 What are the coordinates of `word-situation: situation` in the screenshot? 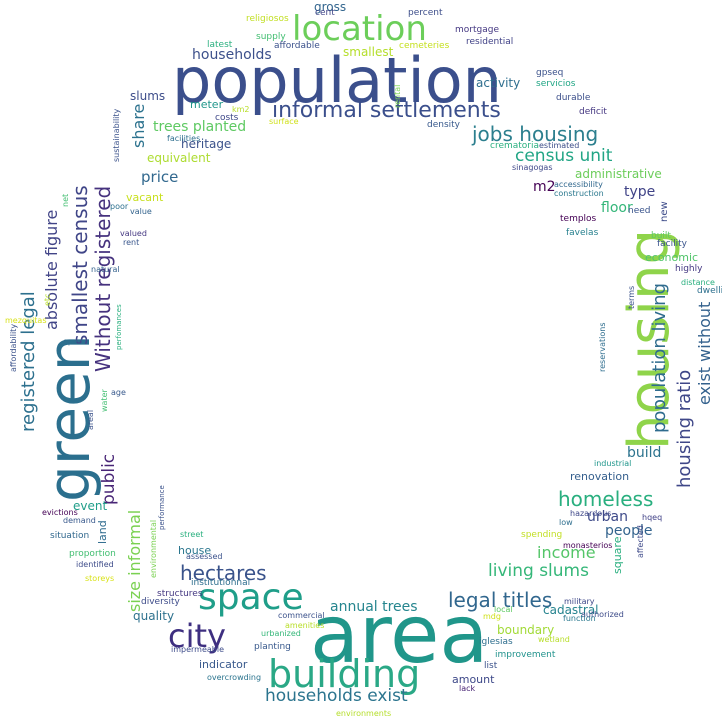 It's located at (70, 536).